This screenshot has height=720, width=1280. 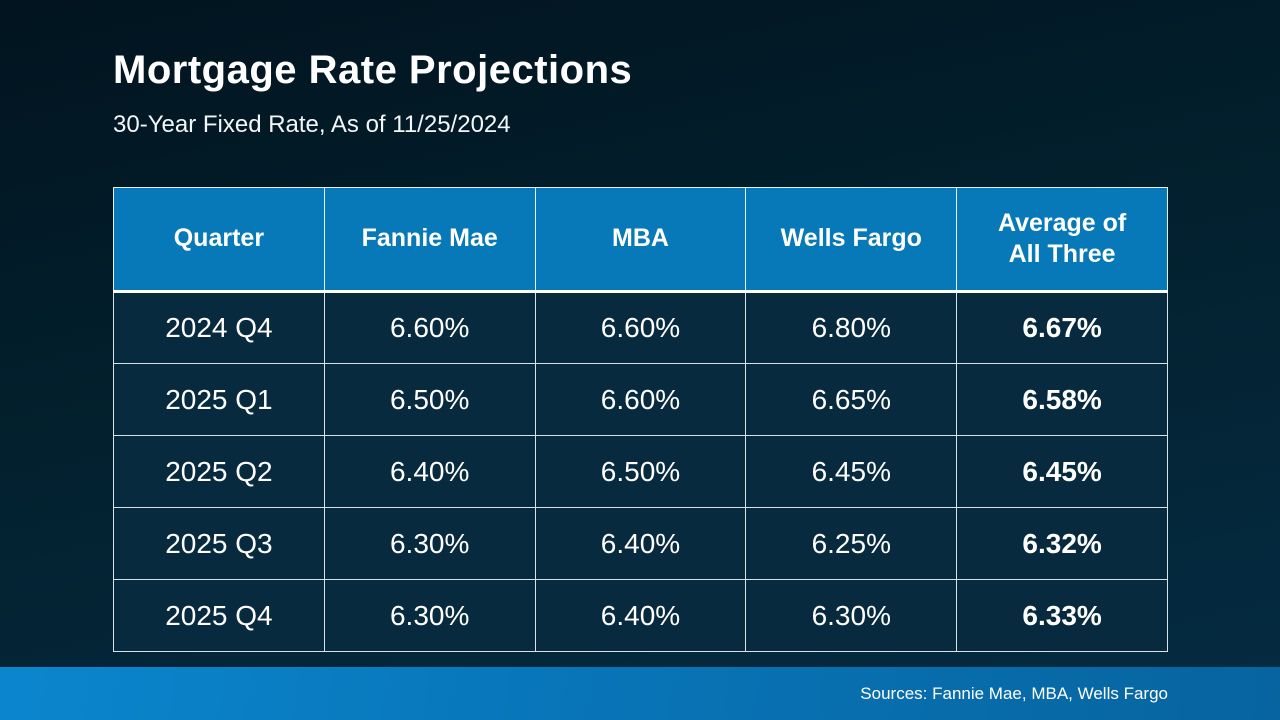 What do you see at coordinates (219, 327) in the screenshot?
I see `cell-quarter: 2024 Q4` at bounding box center [219, 327].